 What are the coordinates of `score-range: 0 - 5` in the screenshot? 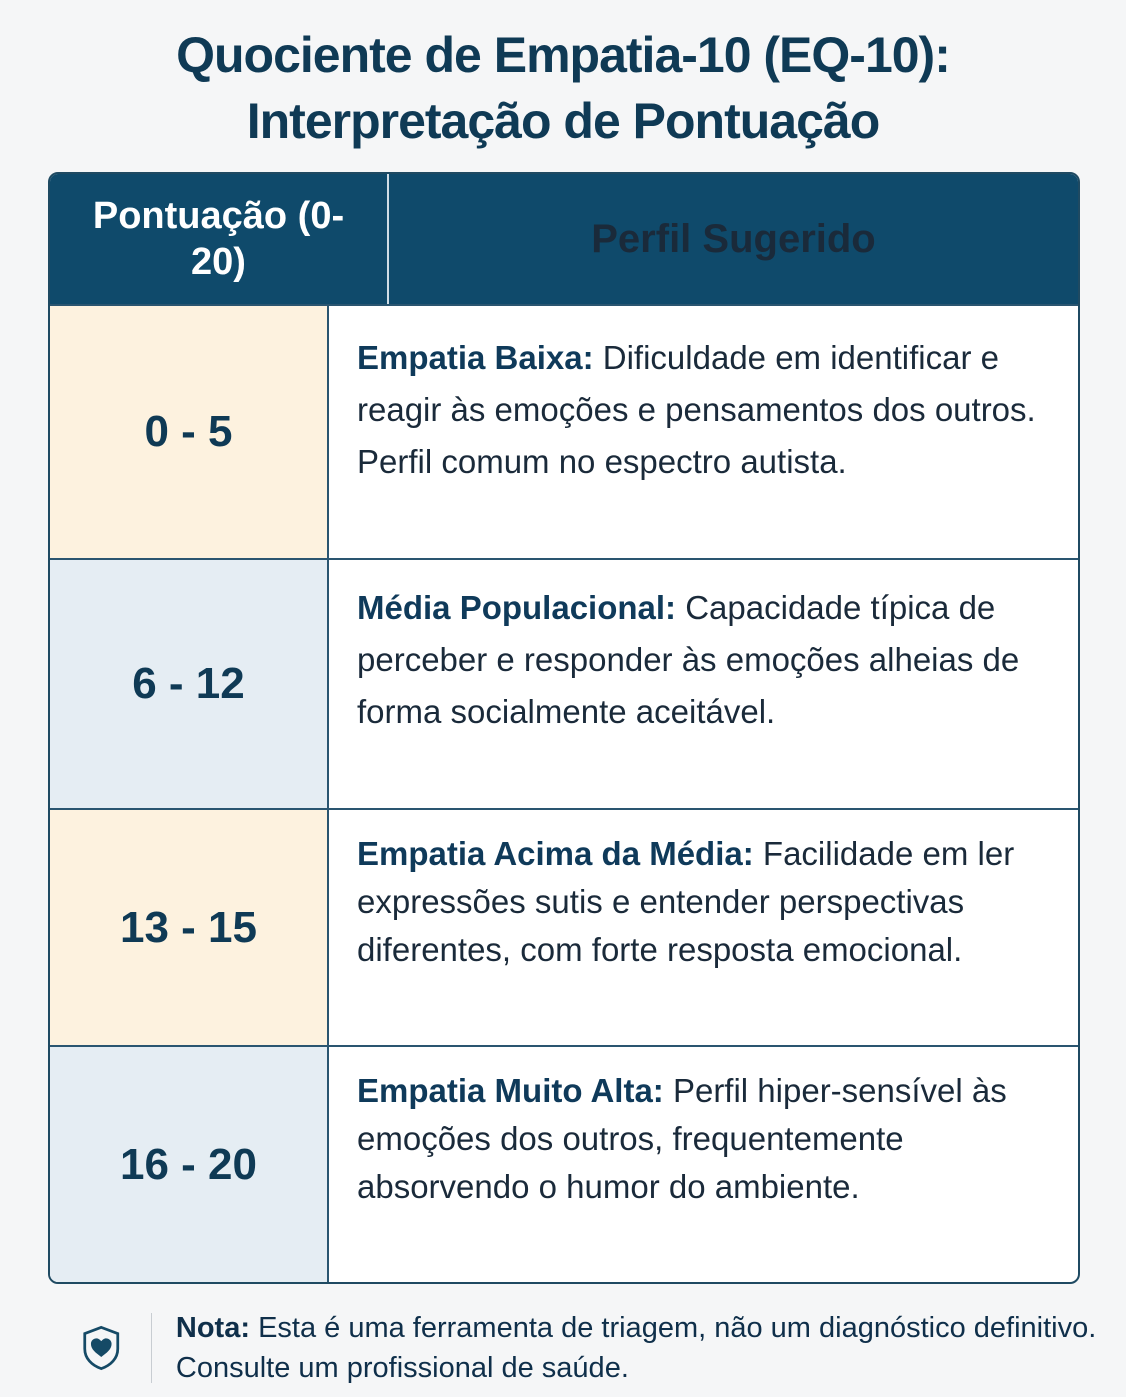 It's located at (188, 431).